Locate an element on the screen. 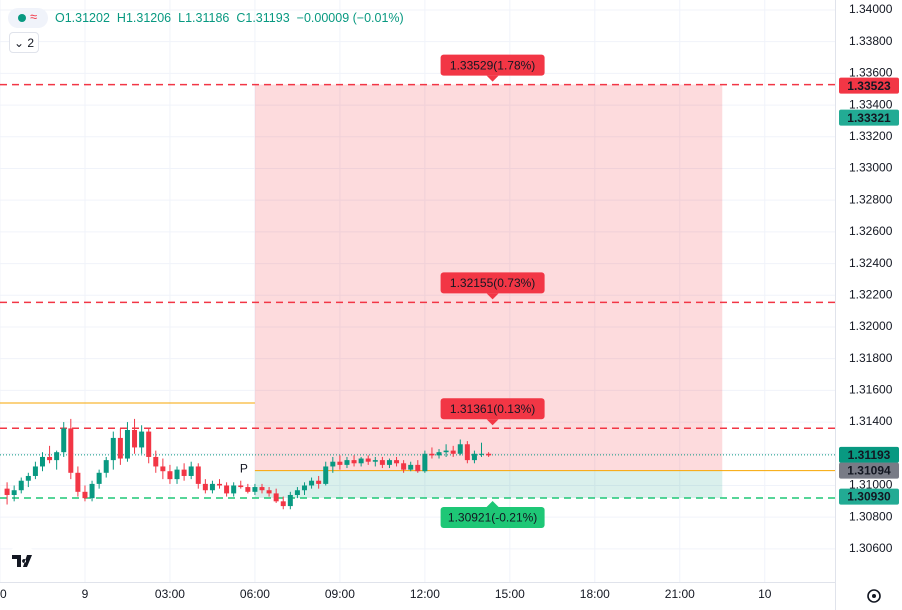 The image size is (902, 610). price-tag-label: 1.31193 is located at coordinates (869, 455).